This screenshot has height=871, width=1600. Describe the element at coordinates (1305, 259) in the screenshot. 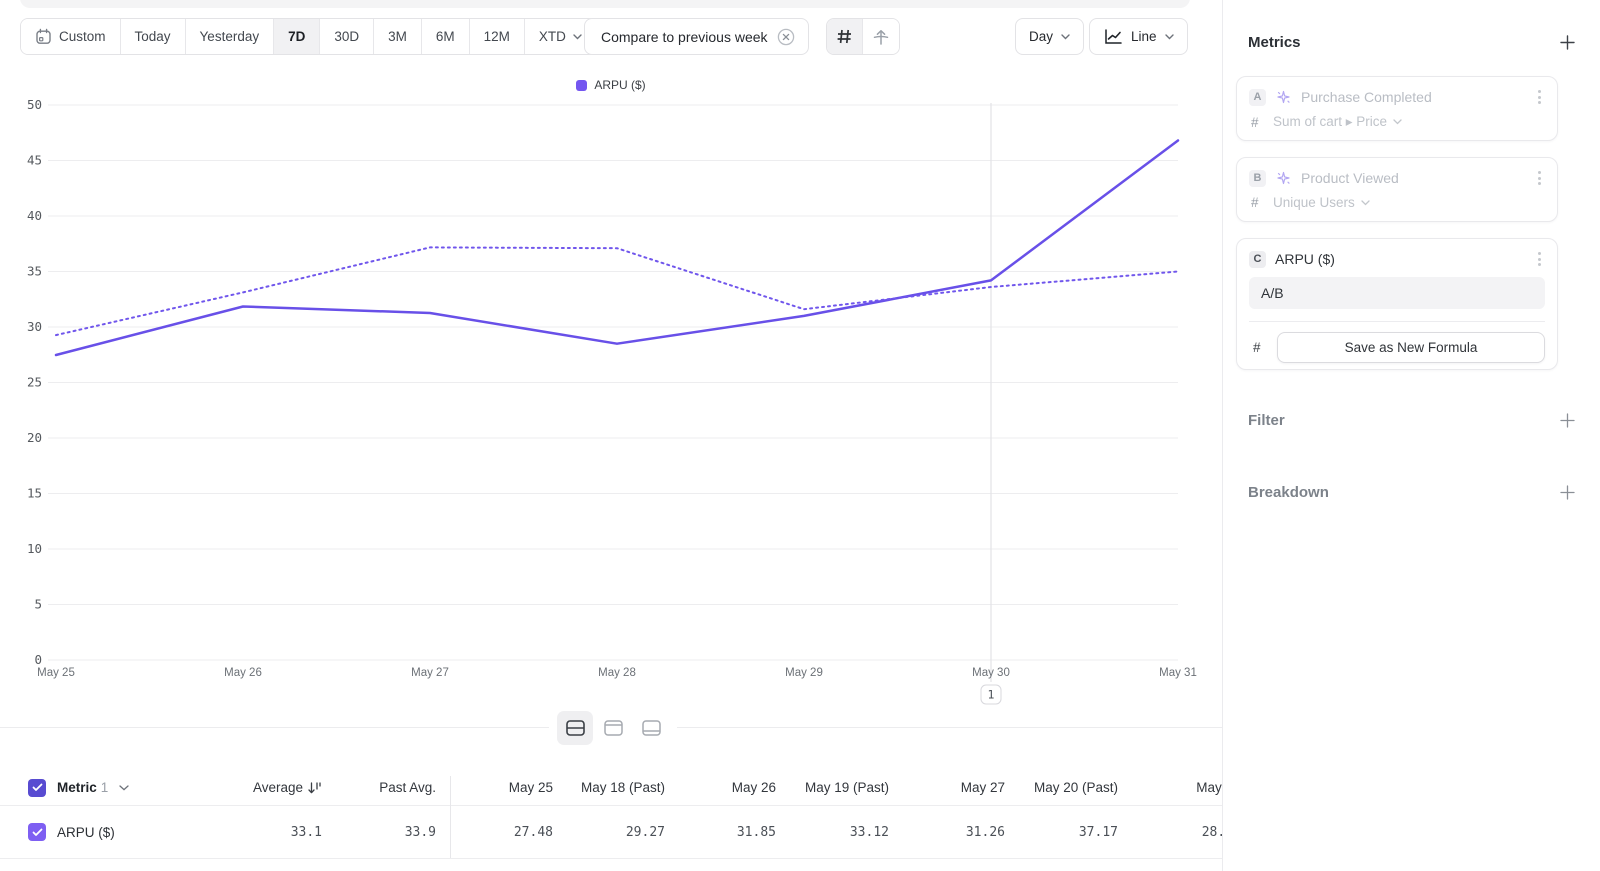

I see `metric-title: ARPU ($)` at that location.